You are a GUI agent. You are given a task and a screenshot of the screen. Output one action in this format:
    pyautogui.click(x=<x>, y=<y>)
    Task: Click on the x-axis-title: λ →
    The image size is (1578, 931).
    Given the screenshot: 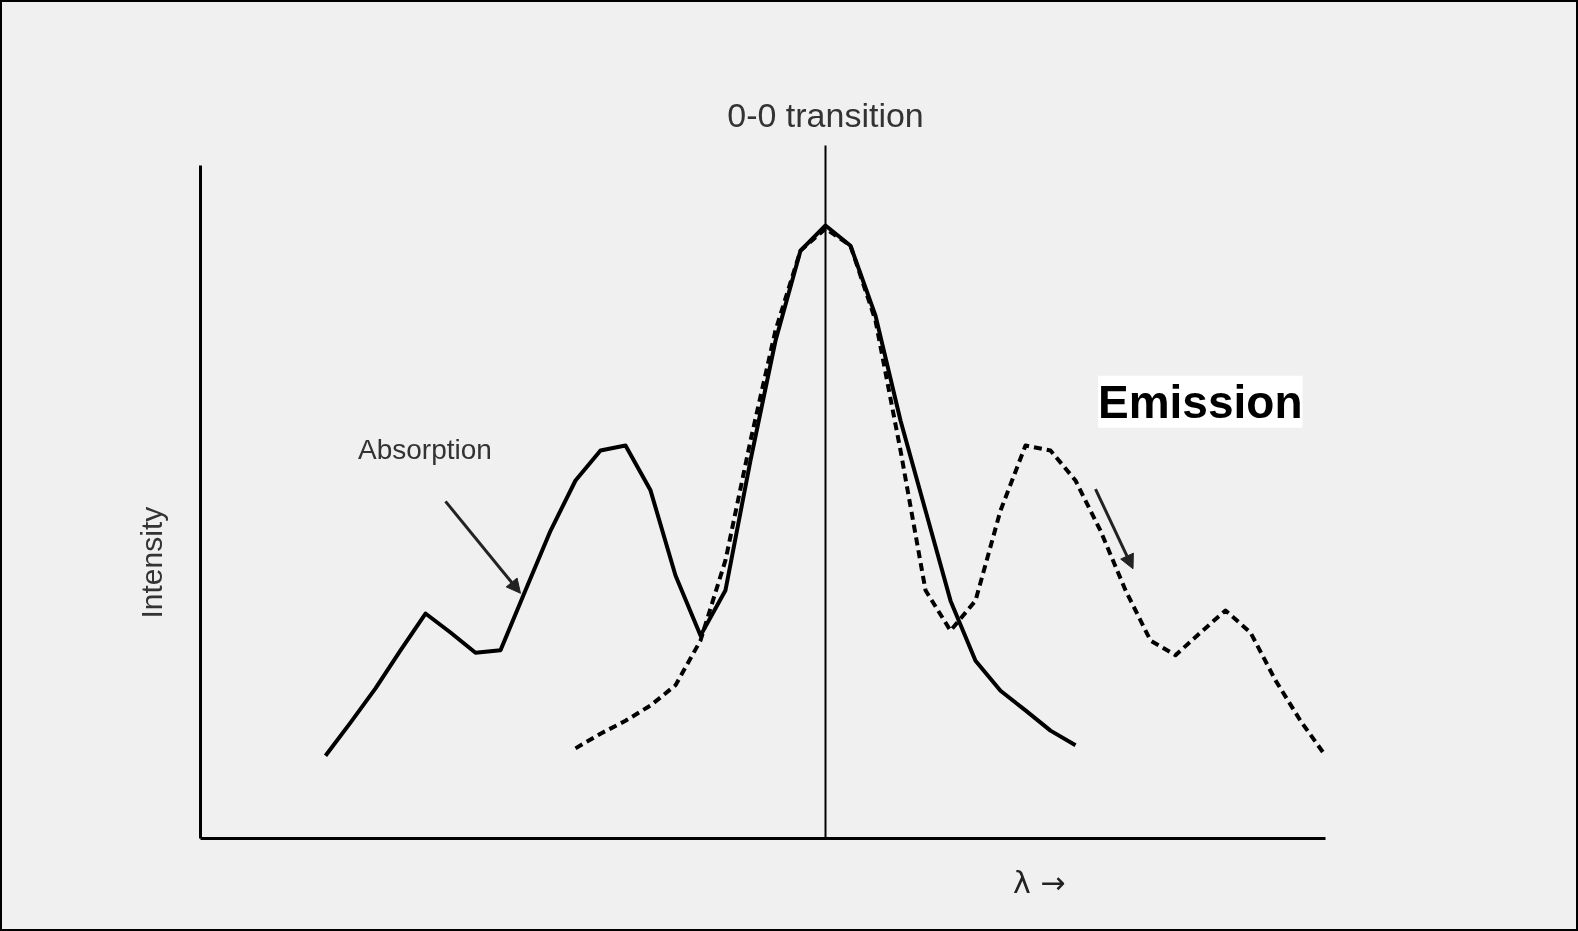 What is the action you would take?
    pyautogui.click(x=1039, y=882)
    